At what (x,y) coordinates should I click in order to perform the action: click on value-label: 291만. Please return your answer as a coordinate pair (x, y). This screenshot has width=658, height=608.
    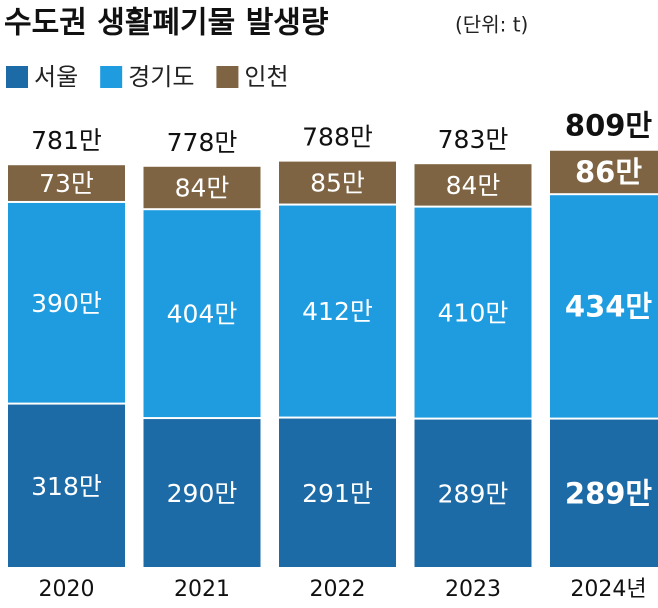
    Looking at the image, I should click on (337, 493).